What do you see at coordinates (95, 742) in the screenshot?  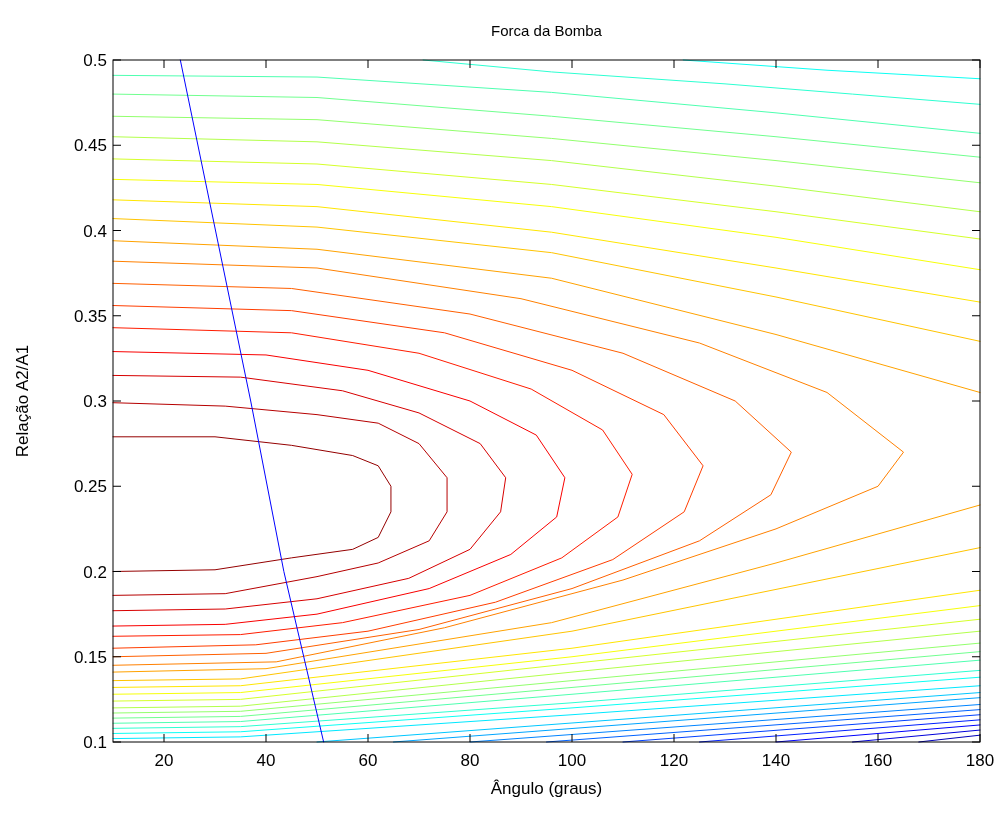 I see `y-tick-label: 0.1` at bounding box center [95, 742].